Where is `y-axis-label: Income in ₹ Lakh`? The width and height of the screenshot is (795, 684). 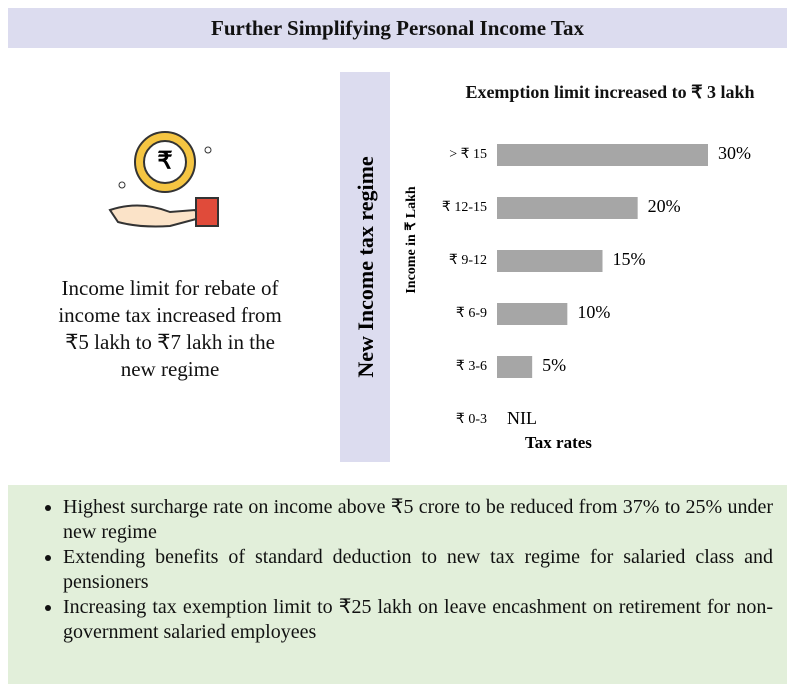 y-axis-label: Income in ₹ Lakh is located at coordinates (411, 240).